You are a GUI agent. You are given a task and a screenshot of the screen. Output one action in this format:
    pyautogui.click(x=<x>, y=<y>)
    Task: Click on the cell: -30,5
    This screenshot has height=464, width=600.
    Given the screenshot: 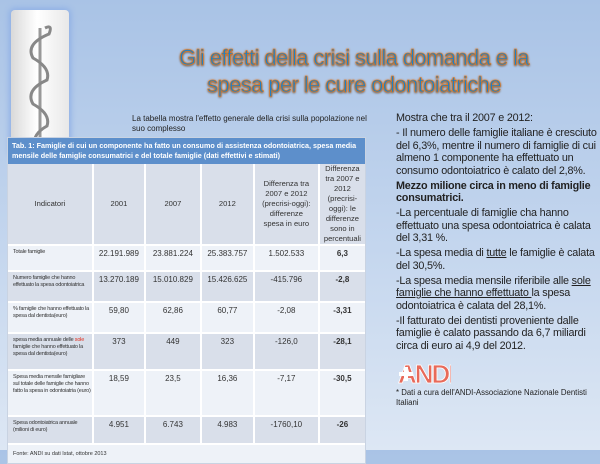 What is the action you would take?
    pyautogui.click(x=341, y=393)
    